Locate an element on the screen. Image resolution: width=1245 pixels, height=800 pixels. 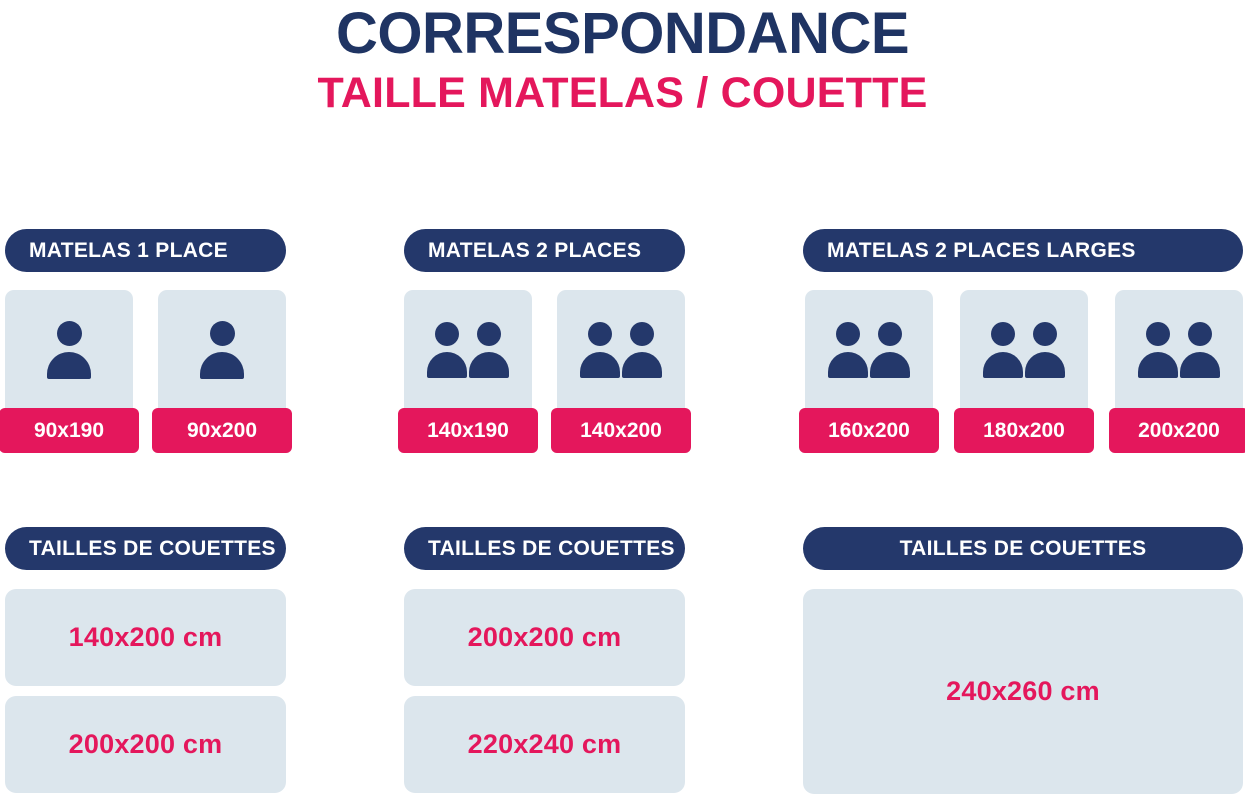
mattress-card: 90x200 is located at coordinates (222, 372).